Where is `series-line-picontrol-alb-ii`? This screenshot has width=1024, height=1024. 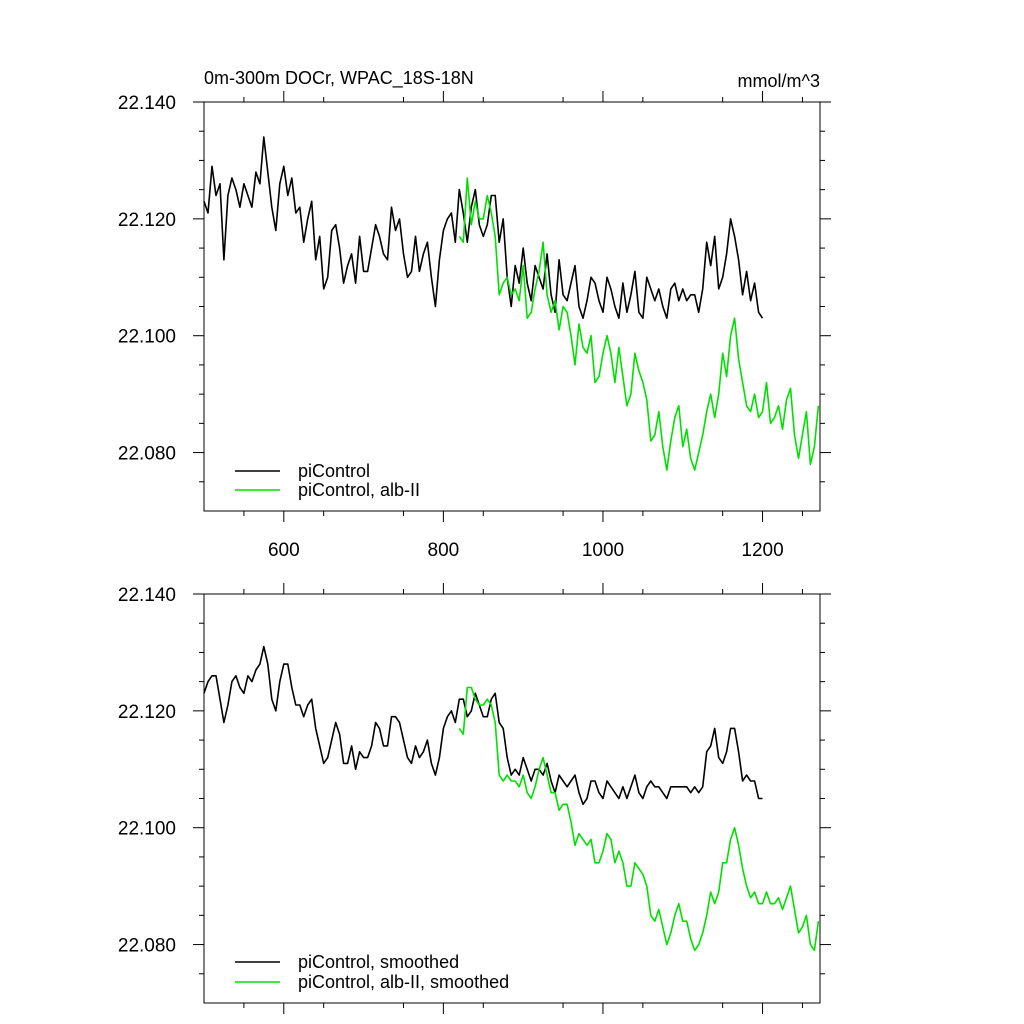
series-line-picontrol-alb-ii is located at coordinates (639, 324).